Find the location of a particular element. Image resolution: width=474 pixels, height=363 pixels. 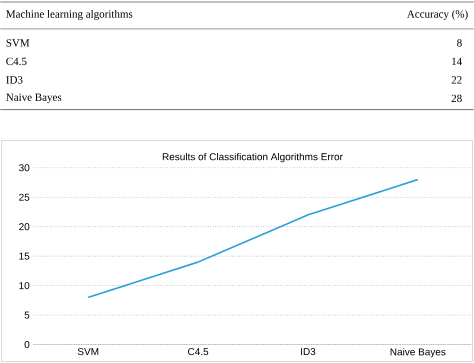

y-tick-label: 0 is located at coordinates (27, 344).